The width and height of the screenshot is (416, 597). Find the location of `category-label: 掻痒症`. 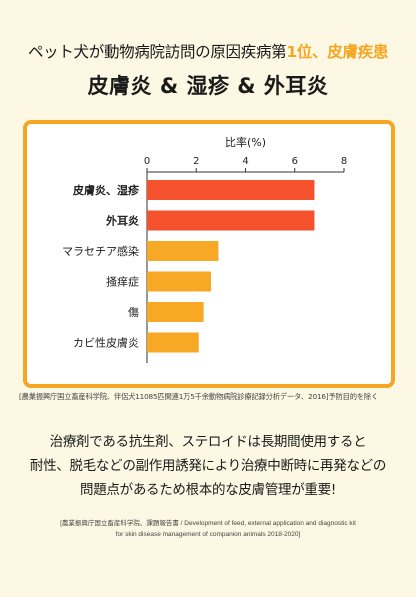

category-label: 掻痒症 is located at coordinates (122, 282).